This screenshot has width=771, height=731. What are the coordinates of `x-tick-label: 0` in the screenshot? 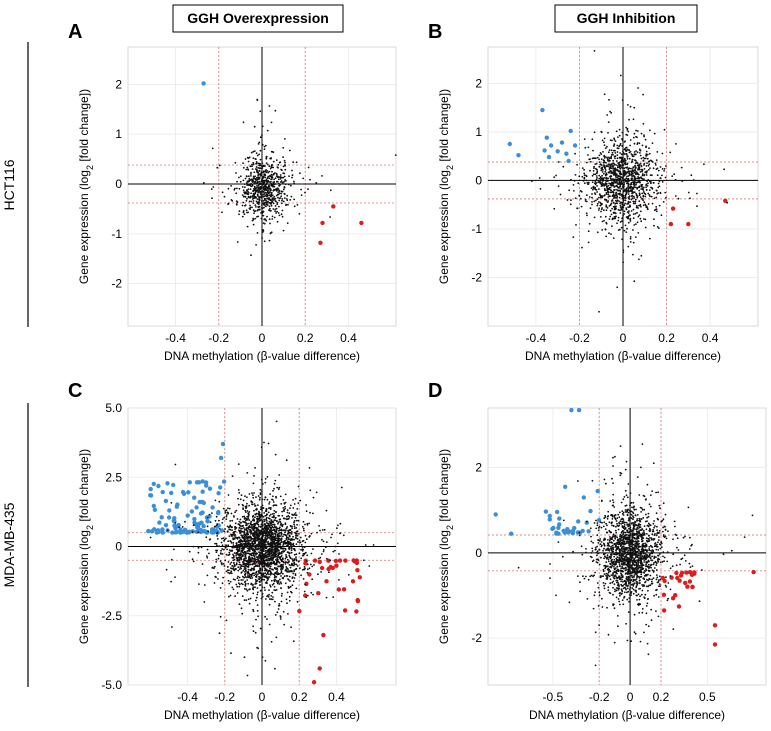 It's located at (262, 338).